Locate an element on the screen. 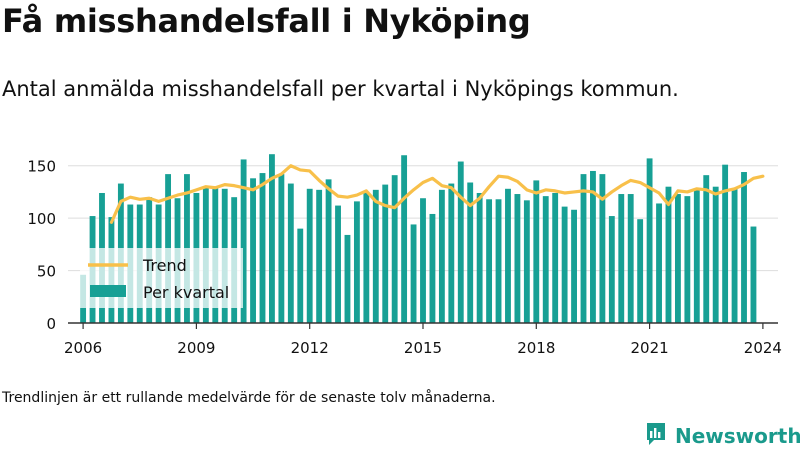  legend-bars-label: Per kvartal is located at coordinates (186, 292).